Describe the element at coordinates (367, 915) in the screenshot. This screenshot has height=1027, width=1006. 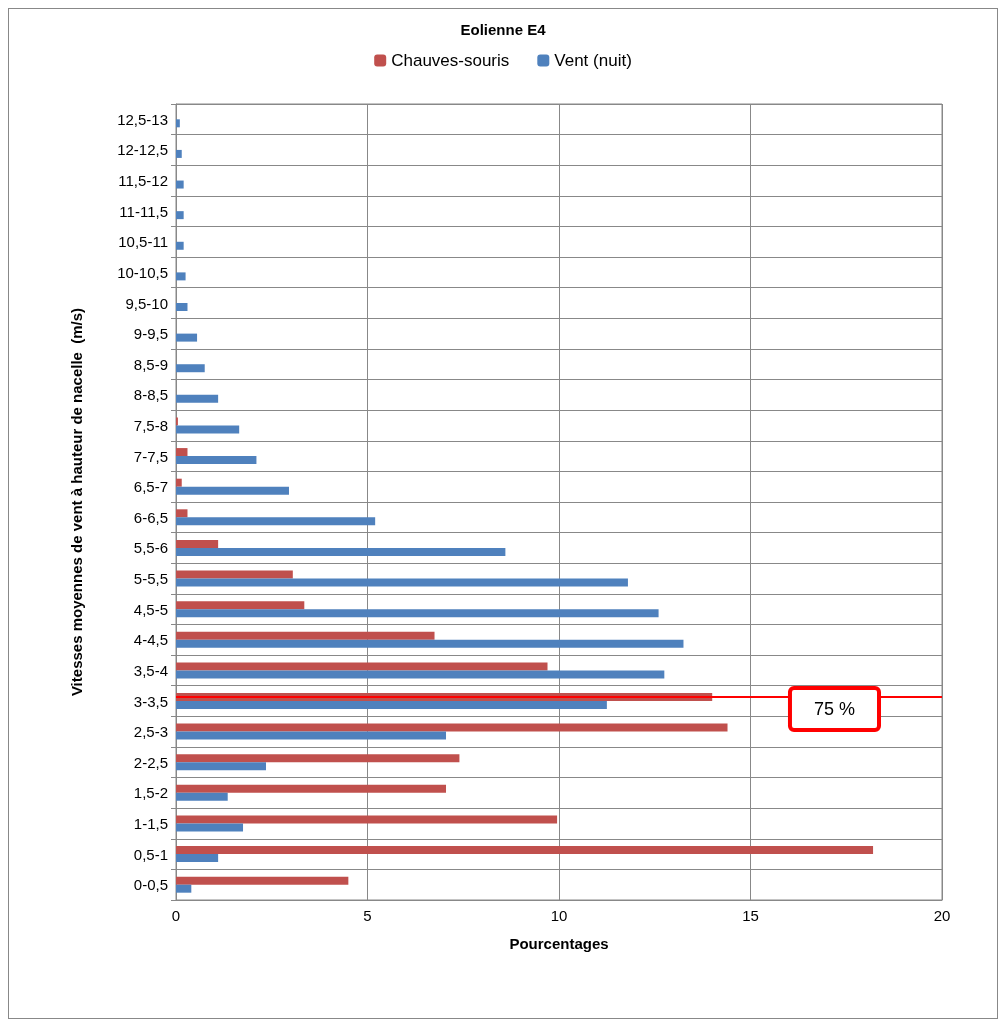
I see `x-tick-label: 5` at that location.